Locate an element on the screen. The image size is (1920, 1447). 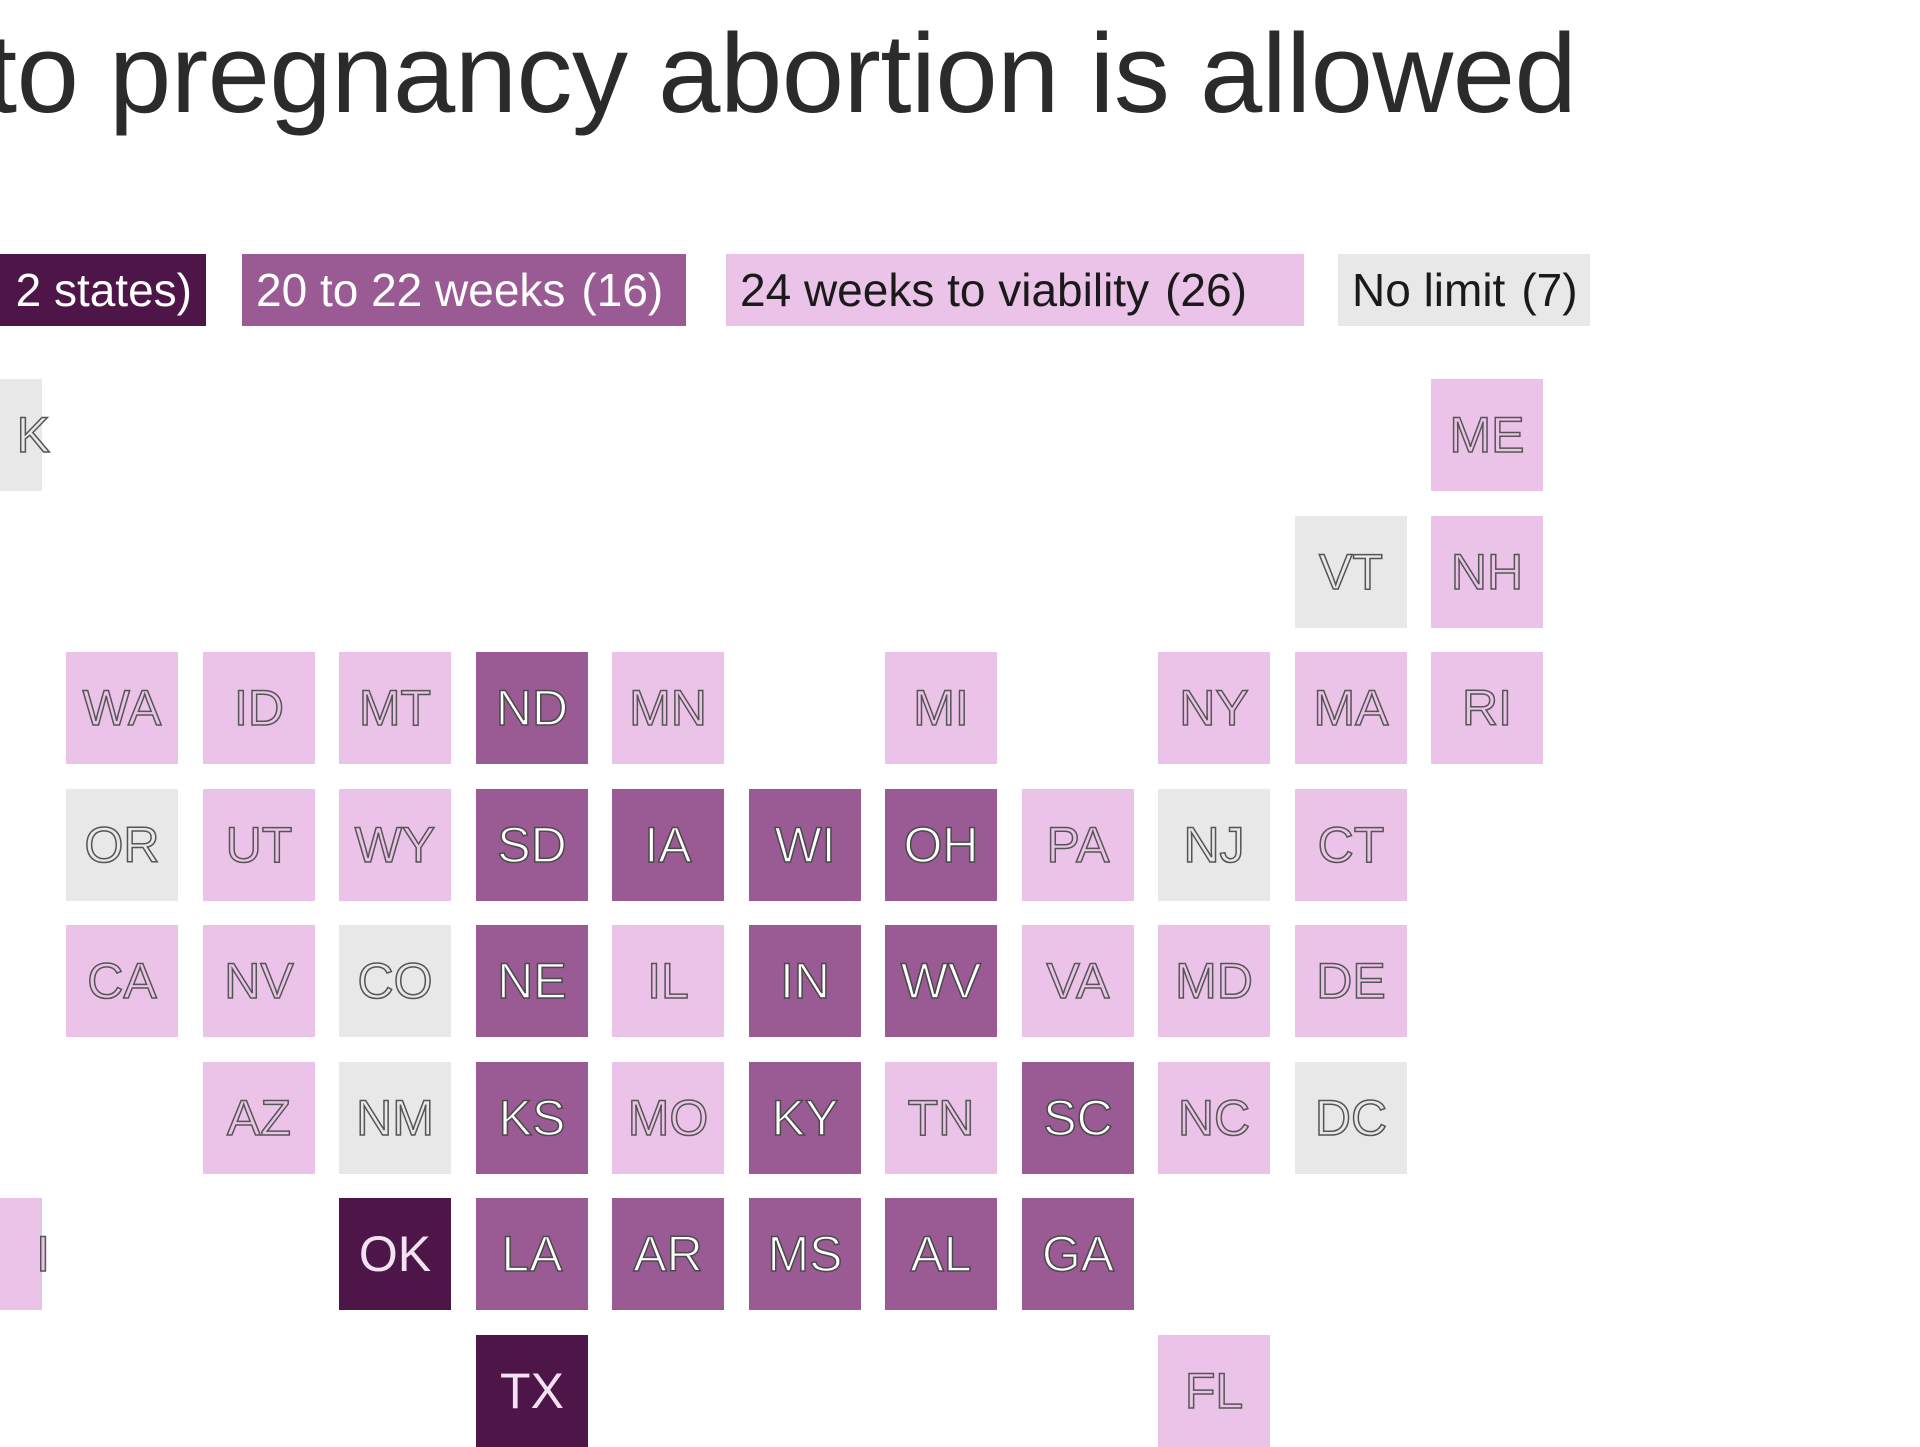
state-label: VT is located at coordinates (1350, 572).